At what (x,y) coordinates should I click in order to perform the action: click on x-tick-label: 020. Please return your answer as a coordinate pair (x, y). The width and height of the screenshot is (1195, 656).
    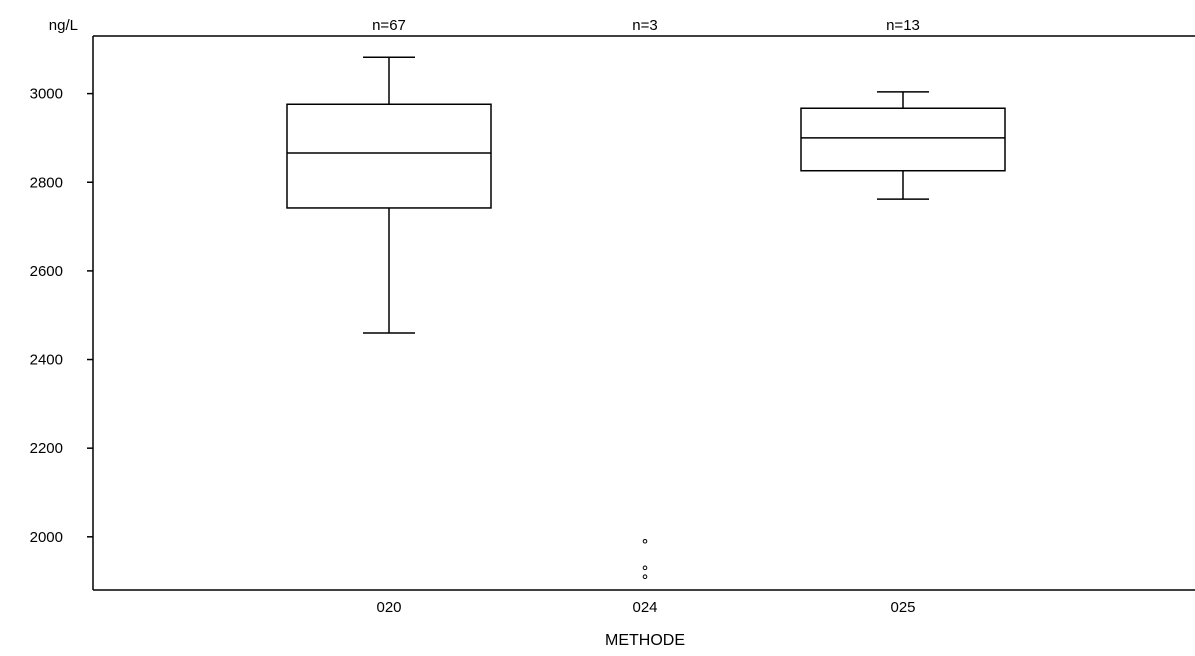
    Looking at the image, I should click on (388, 607).